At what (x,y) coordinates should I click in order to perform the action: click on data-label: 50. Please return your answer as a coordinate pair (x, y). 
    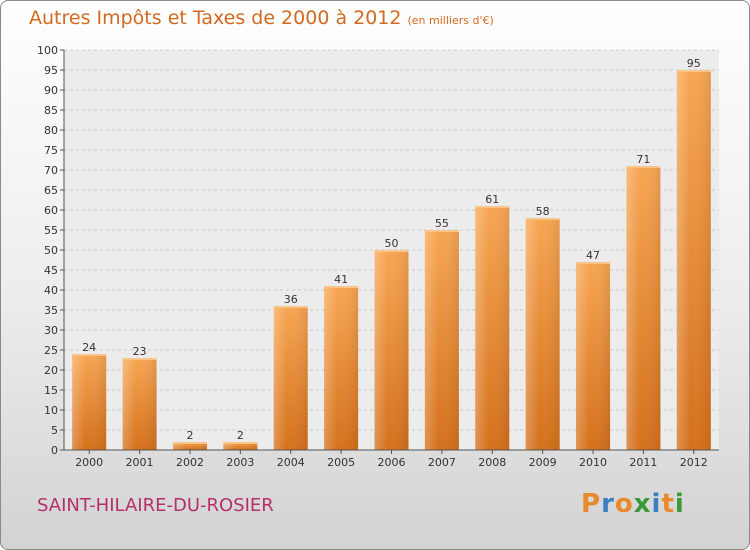
    Looking at the image, I should click on (392, 243).